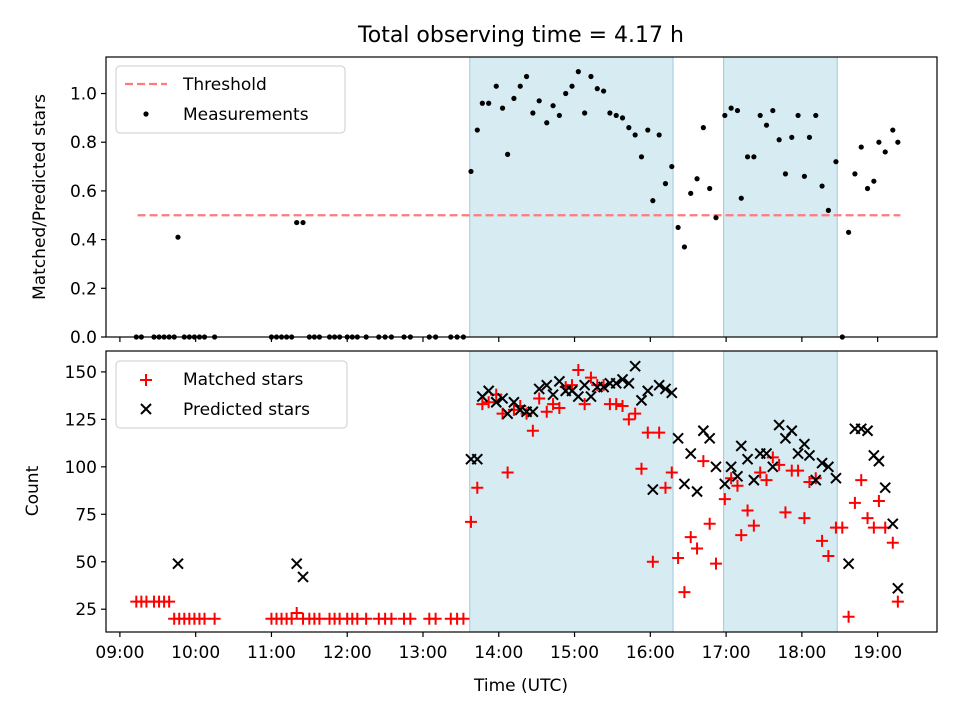  Describe the element at coordinates (81, 468) in the screenshot. I see `y-tick-label: 100` at that location.